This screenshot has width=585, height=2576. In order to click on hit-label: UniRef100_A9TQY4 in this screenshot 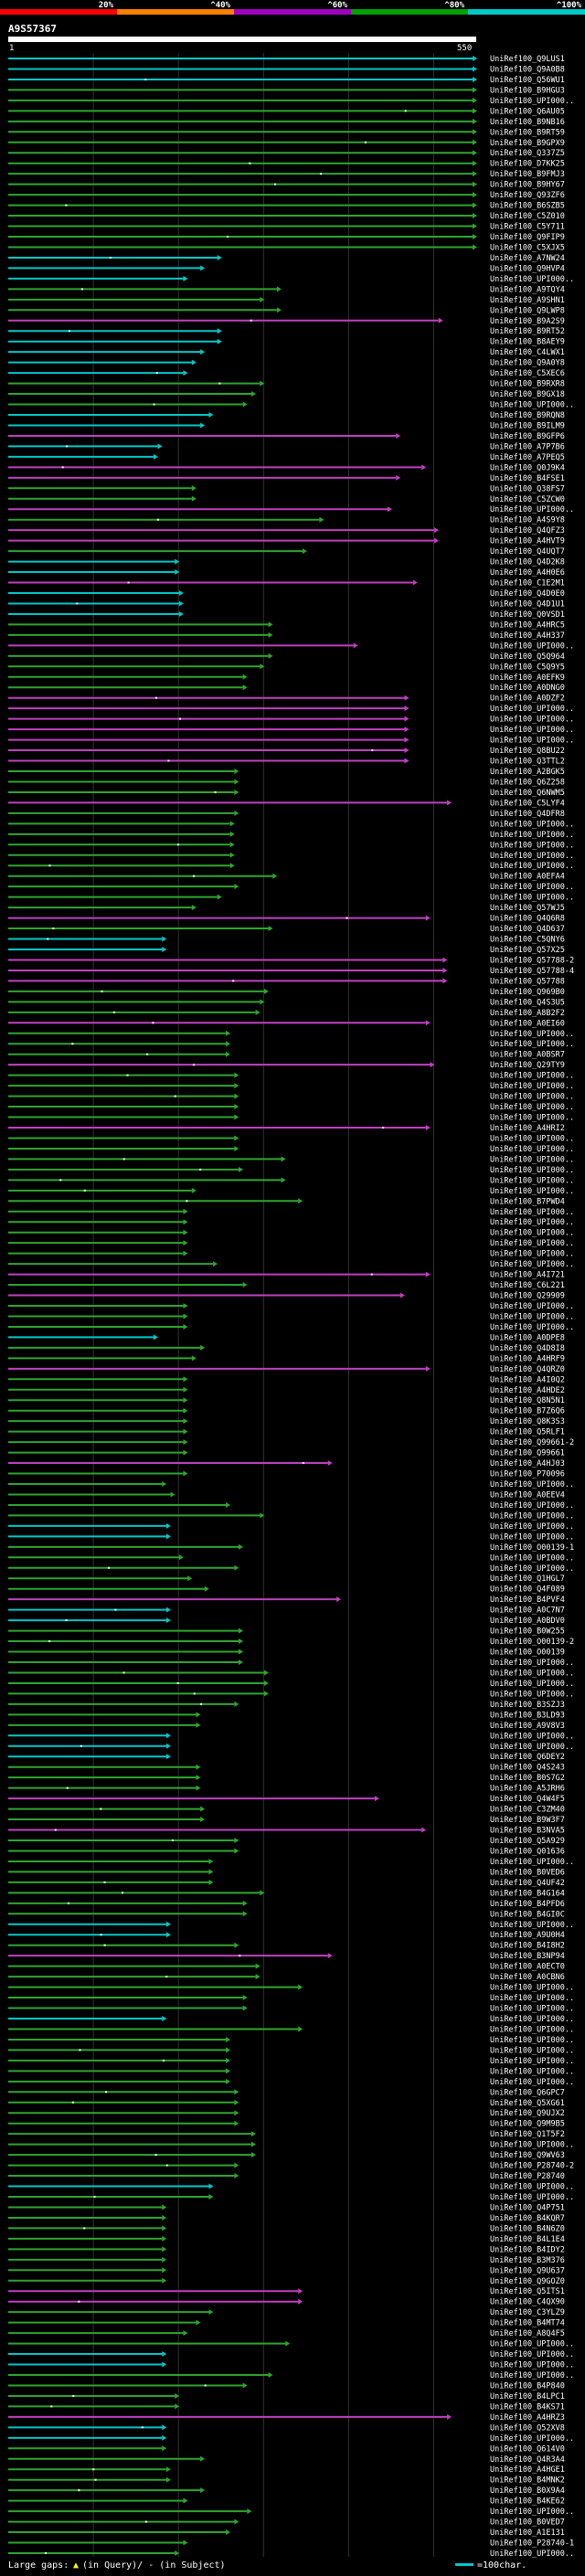, I will do `click(528, 289)`.